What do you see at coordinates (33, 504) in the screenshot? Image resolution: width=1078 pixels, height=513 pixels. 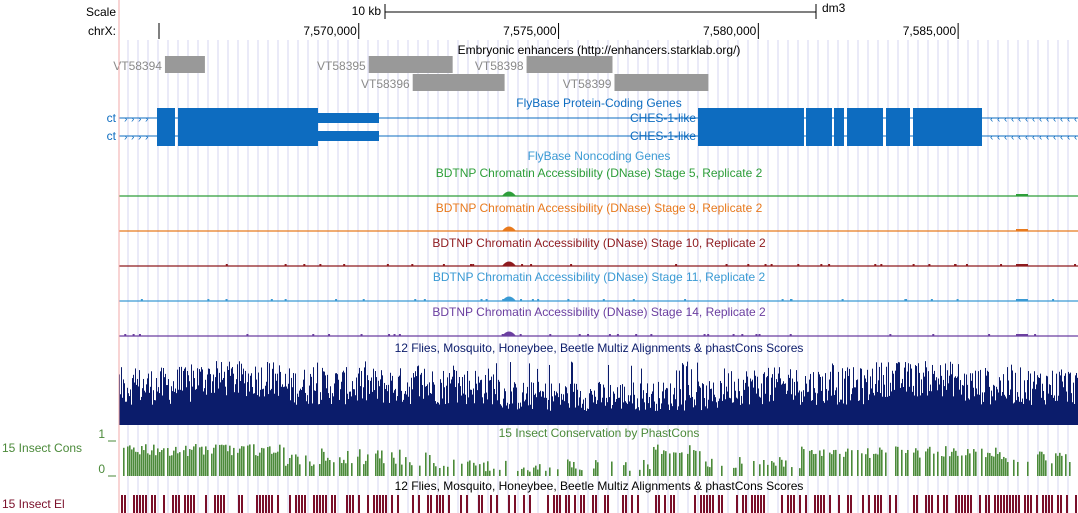 I see `elements-side-label: 15 Insect El` at bounding box center [33, 504].